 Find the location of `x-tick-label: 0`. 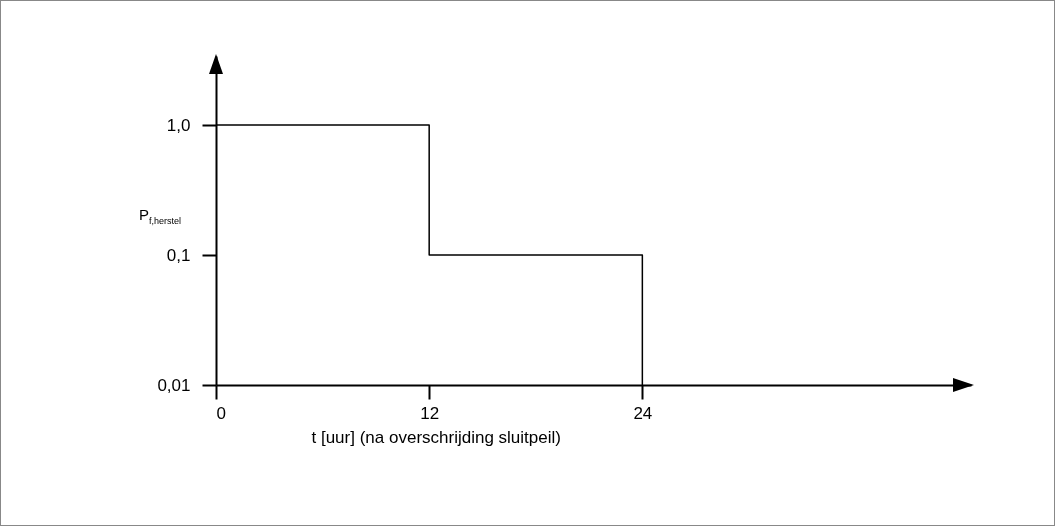

x-tick-label: 0 is located at coordinates (221, 413).